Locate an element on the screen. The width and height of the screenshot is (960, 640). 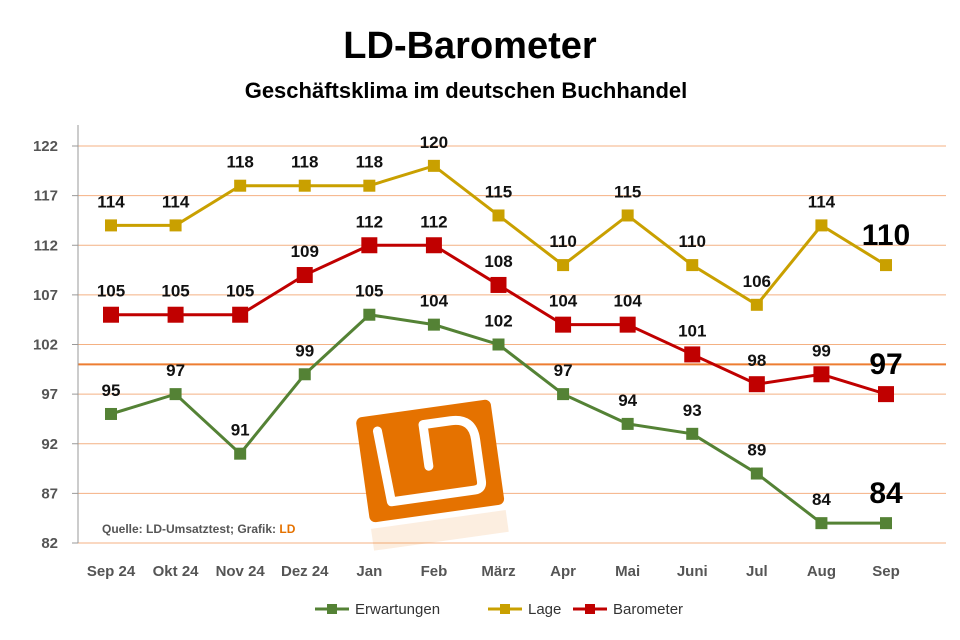
data-label: 101 is located at coordinates (692, 330).